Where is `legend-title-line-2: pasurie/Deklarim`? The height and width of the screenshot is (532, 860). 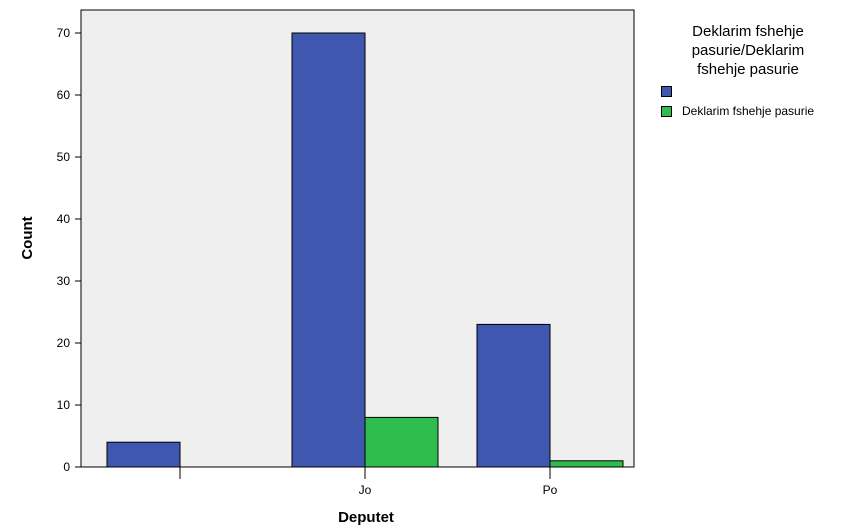
legend-title-line-2: pasurie/Deklarim is located at coordinates (748, 50).